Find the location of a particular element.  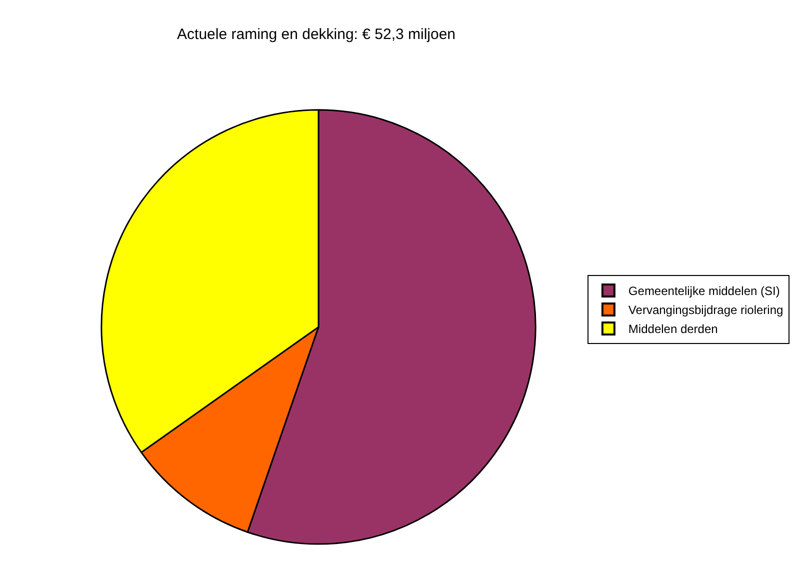

legend-label: Gemeentelijke middelen (SI) is located at coordinates (704, 291).